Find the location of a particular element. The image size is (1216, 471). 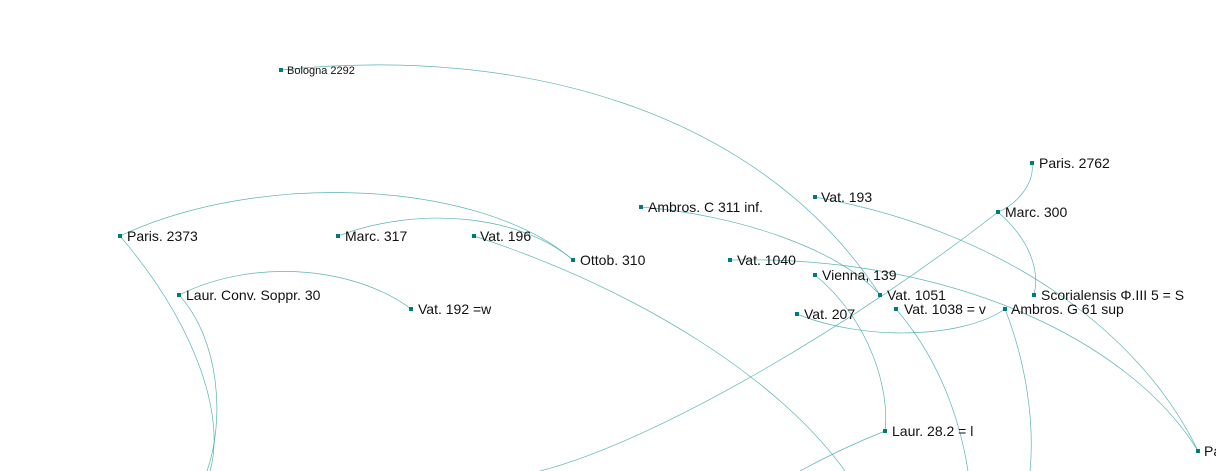

node-vat-196: Vat. 196 is located at coordinates (501, 236).